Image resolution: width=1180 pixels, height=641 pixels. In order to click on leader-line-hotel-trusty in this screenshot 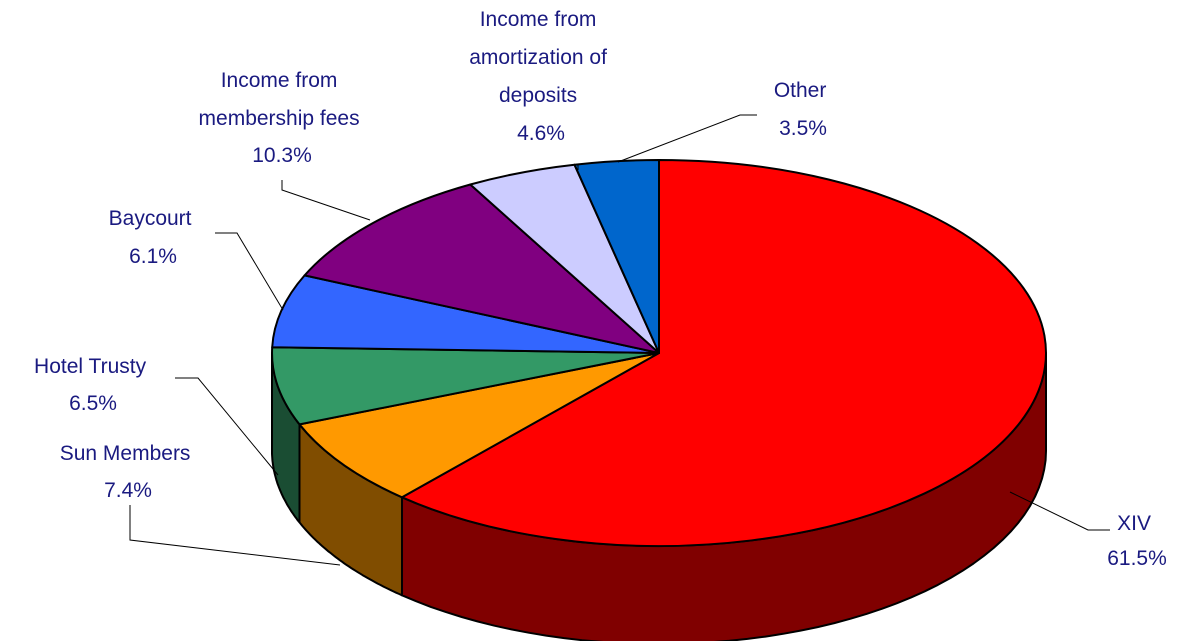, I will do `click(227, 426)`.